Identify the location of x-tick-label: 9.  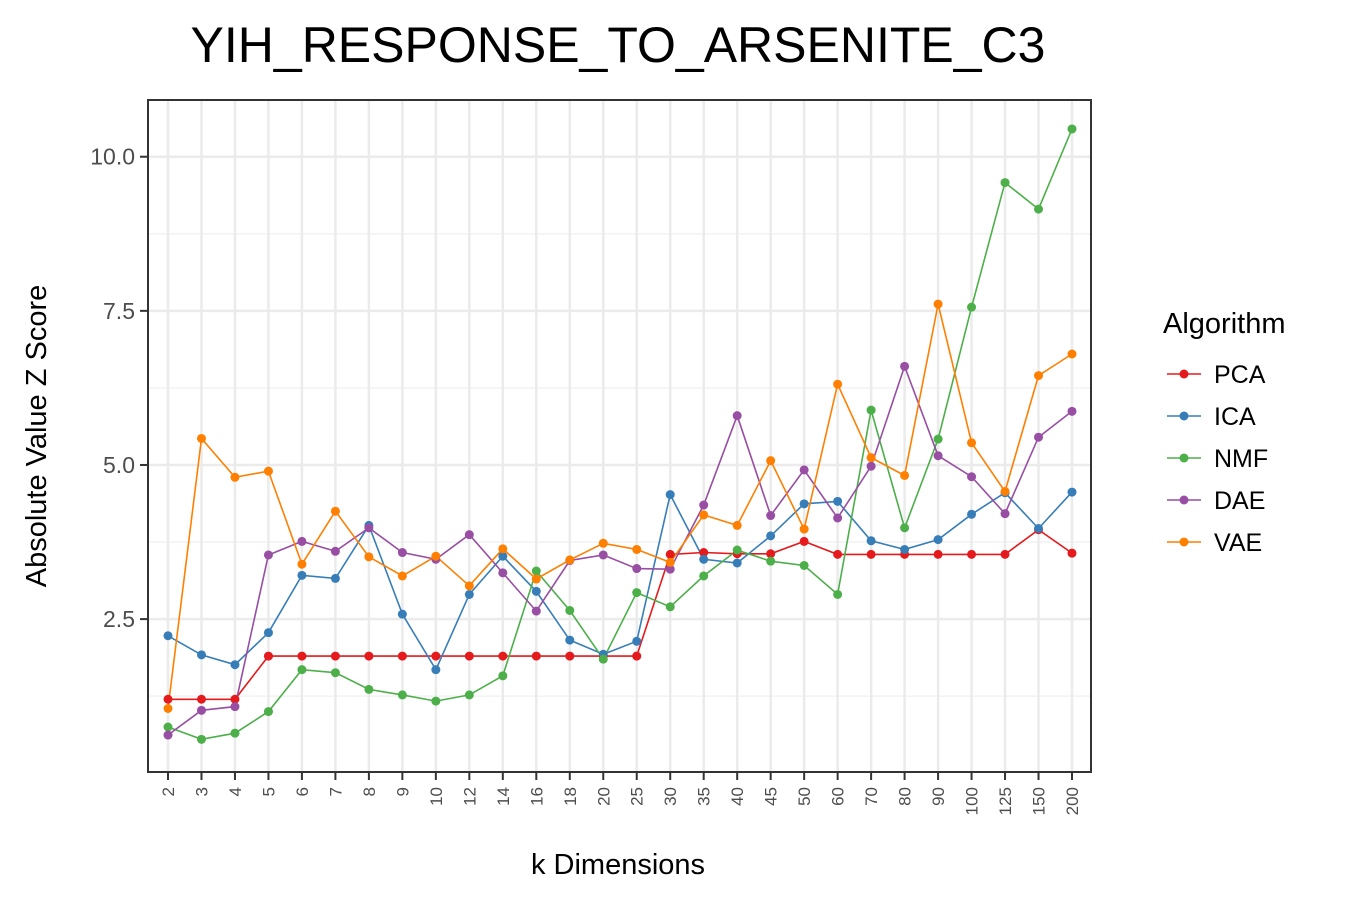
(402, 791).